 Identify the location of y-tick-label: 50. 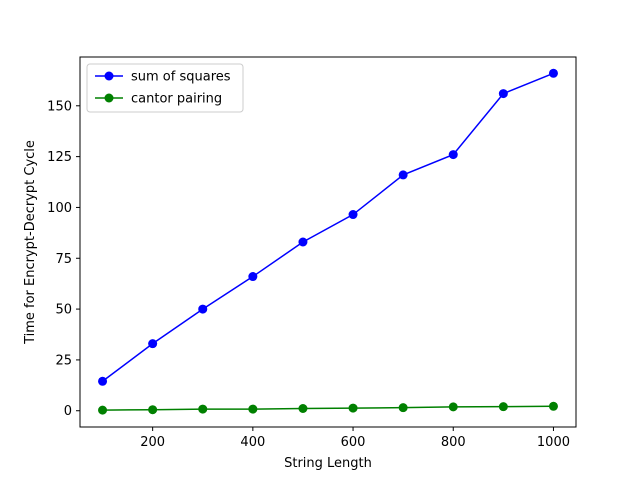
(63, 310).